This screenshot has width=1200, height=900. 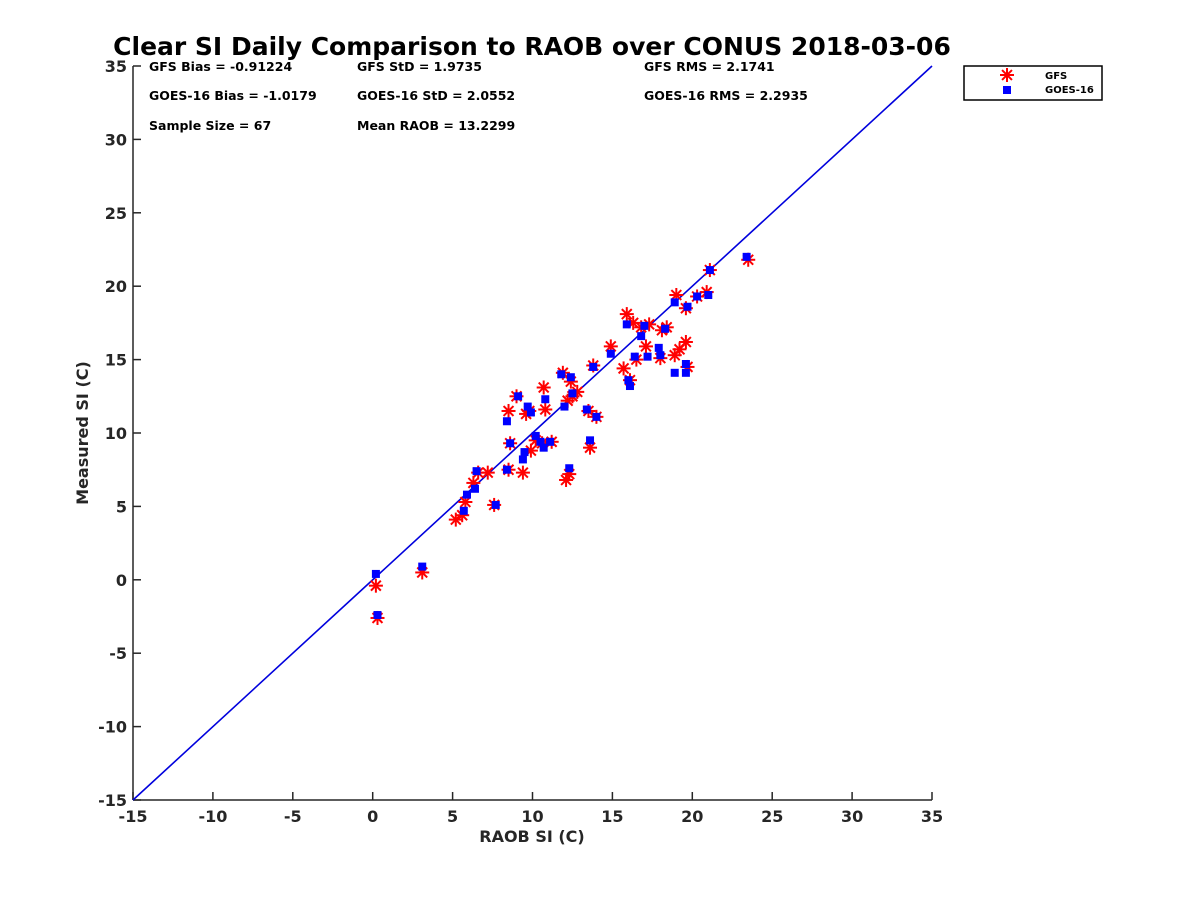 What do you see at coordinates (532, 816) in the screenshot?
I see `x-tick-label: 10` at bounding box center [532, 816].